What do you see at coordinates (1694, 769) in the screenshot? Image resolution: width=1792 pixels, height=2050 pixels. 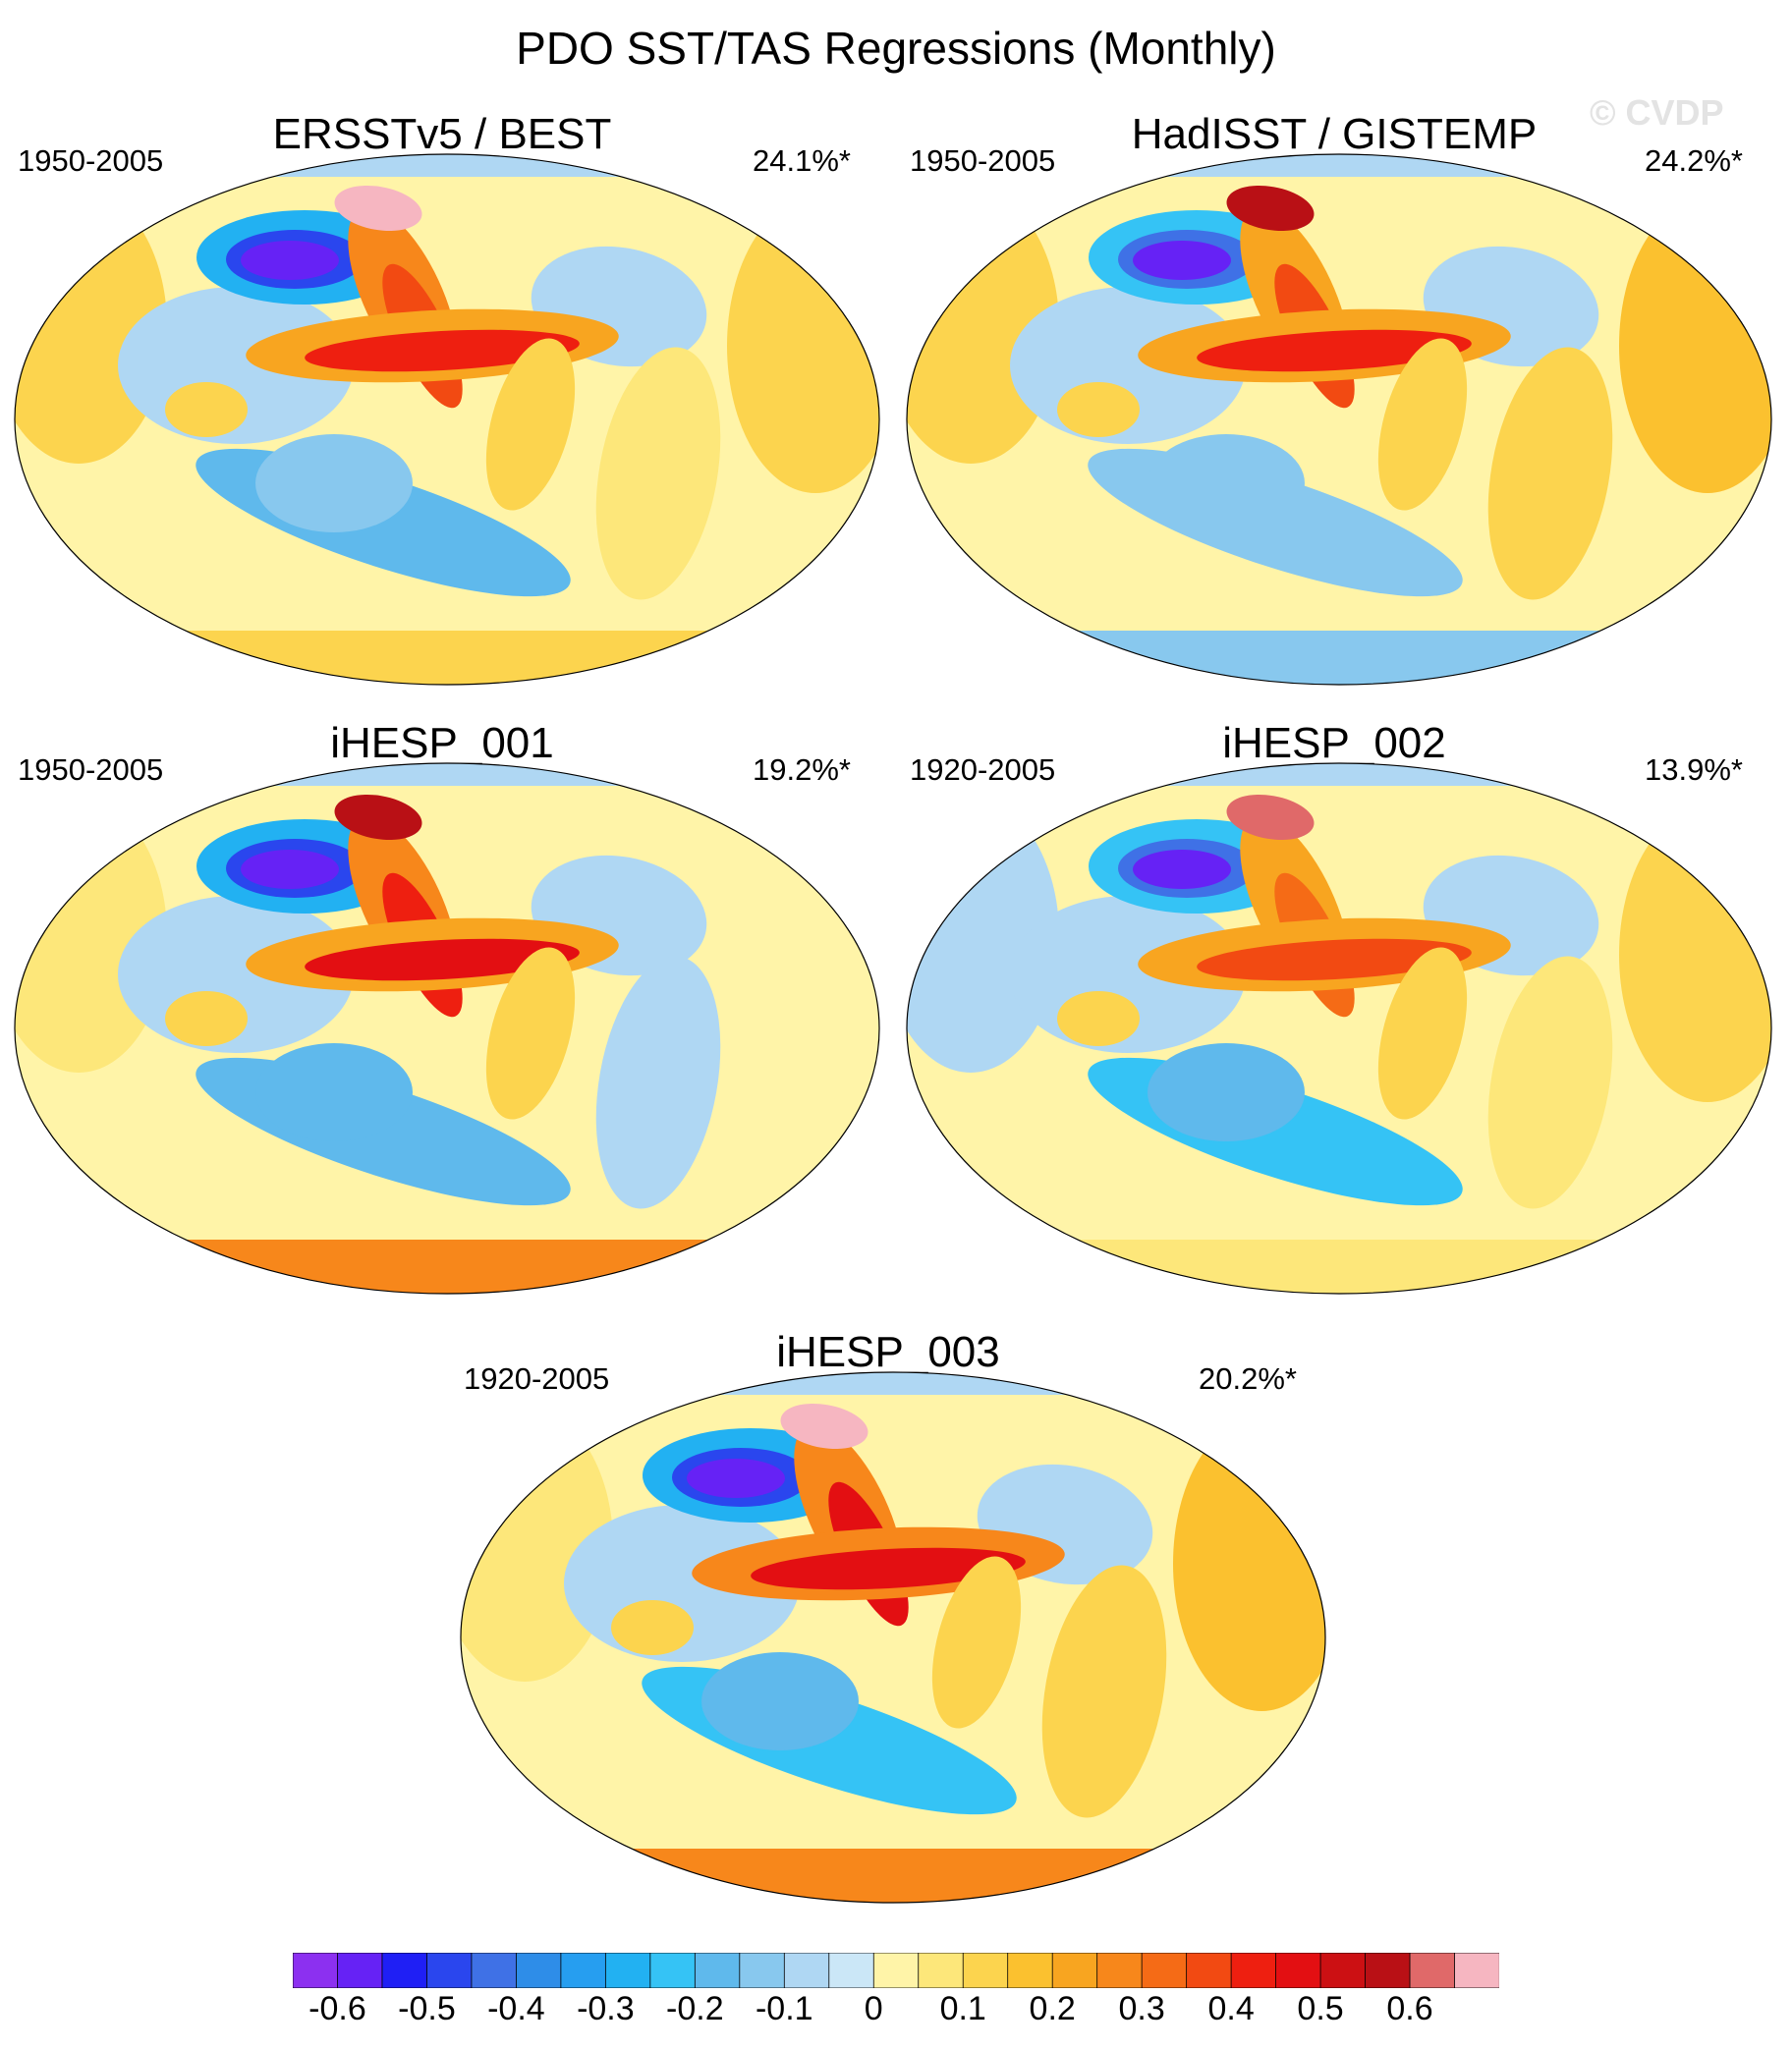 I see `panel-variance-percent: 13.9%*` at bounding box center [1694, 769].